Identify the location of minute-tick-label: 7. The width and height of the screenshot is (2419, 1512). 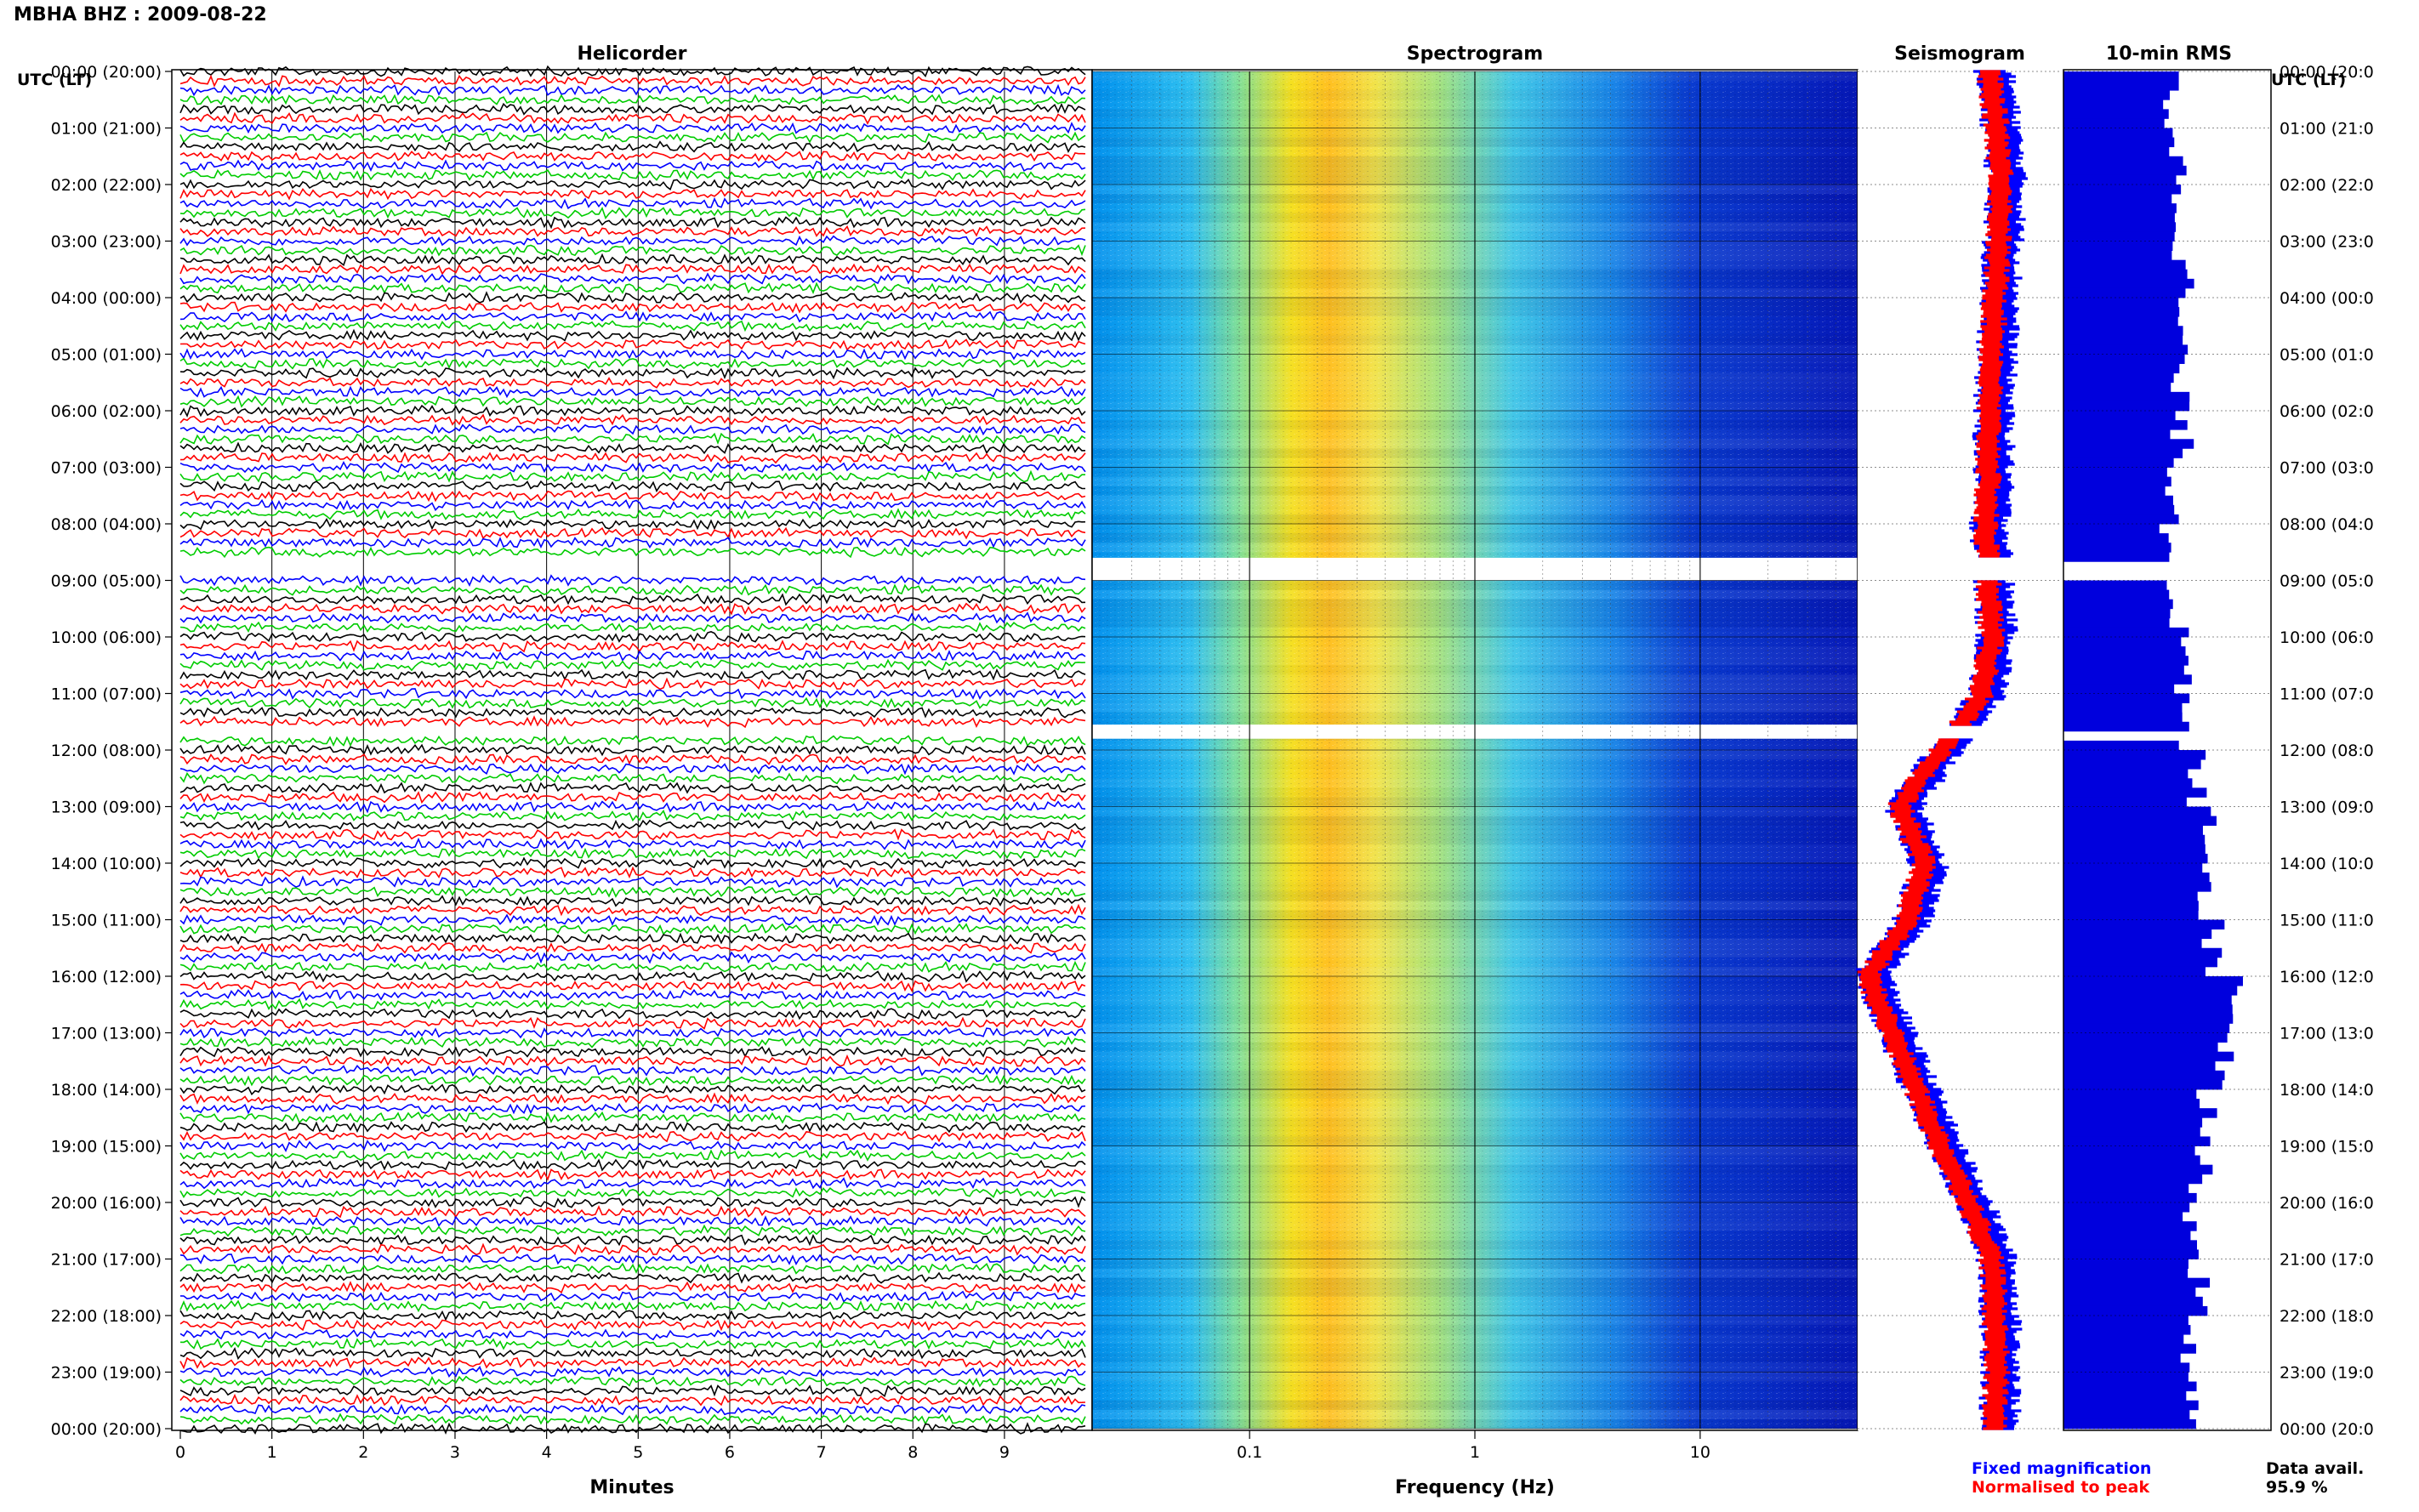
(822, 1452).